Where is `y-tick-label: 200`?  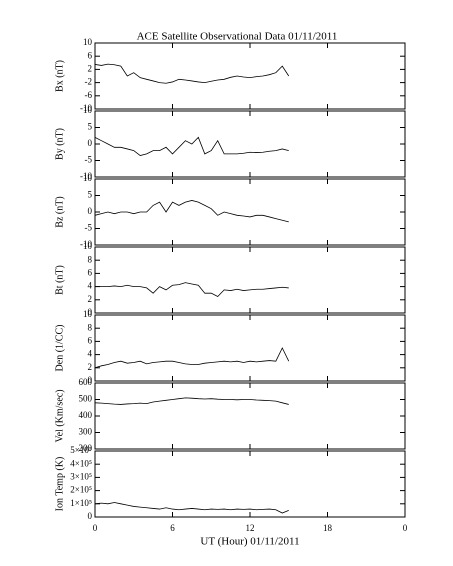 y-tick-label: 200 is located at coordinates (86, 448).